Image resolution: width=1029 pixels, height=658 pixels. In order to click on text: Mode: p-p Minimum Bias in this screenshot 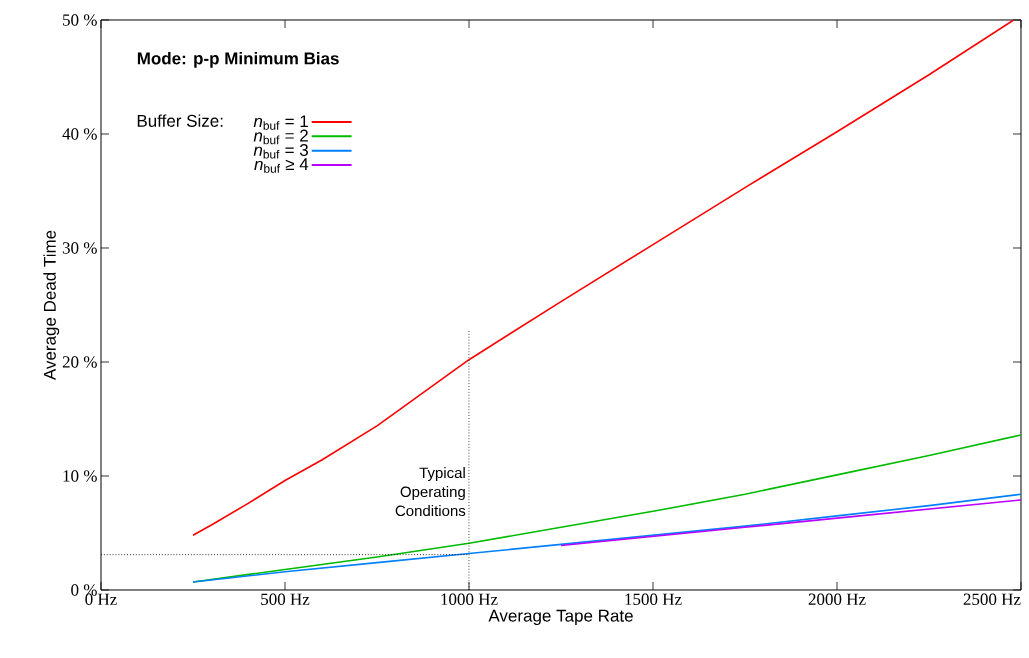, I will do `click(238, 59)`.